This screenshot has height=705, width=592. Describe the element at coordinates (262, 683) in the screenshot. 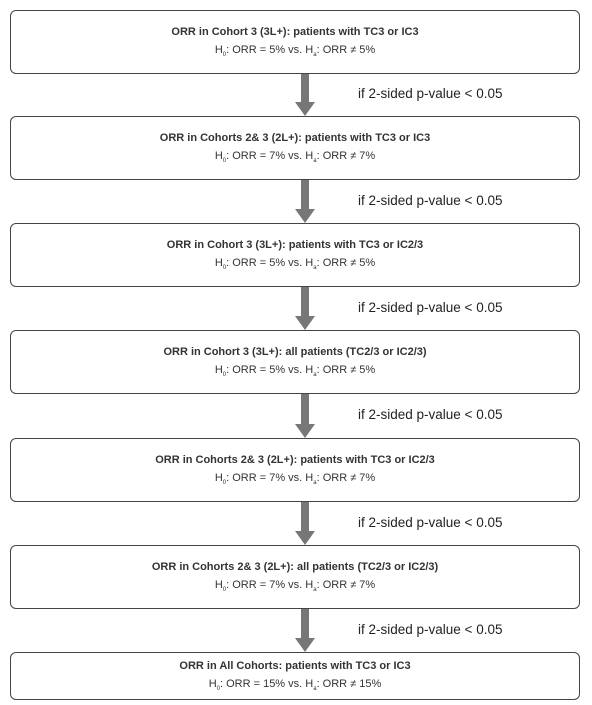

I see `null-text: : ORR = 15% vs.` at that location.